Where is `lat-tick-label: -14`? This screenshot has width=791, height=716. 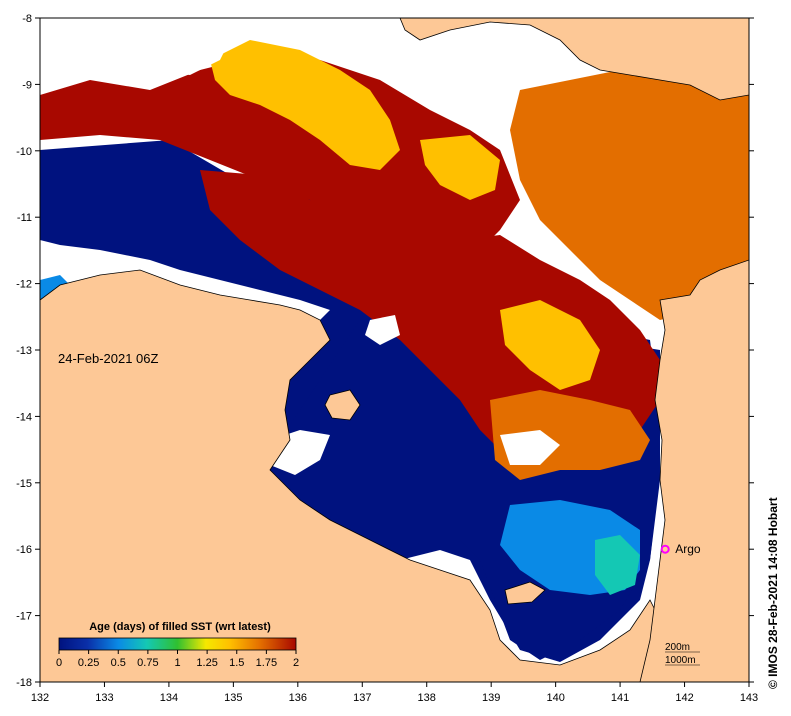 lat-tick-label: -14 is located at coordinates (24, 417).